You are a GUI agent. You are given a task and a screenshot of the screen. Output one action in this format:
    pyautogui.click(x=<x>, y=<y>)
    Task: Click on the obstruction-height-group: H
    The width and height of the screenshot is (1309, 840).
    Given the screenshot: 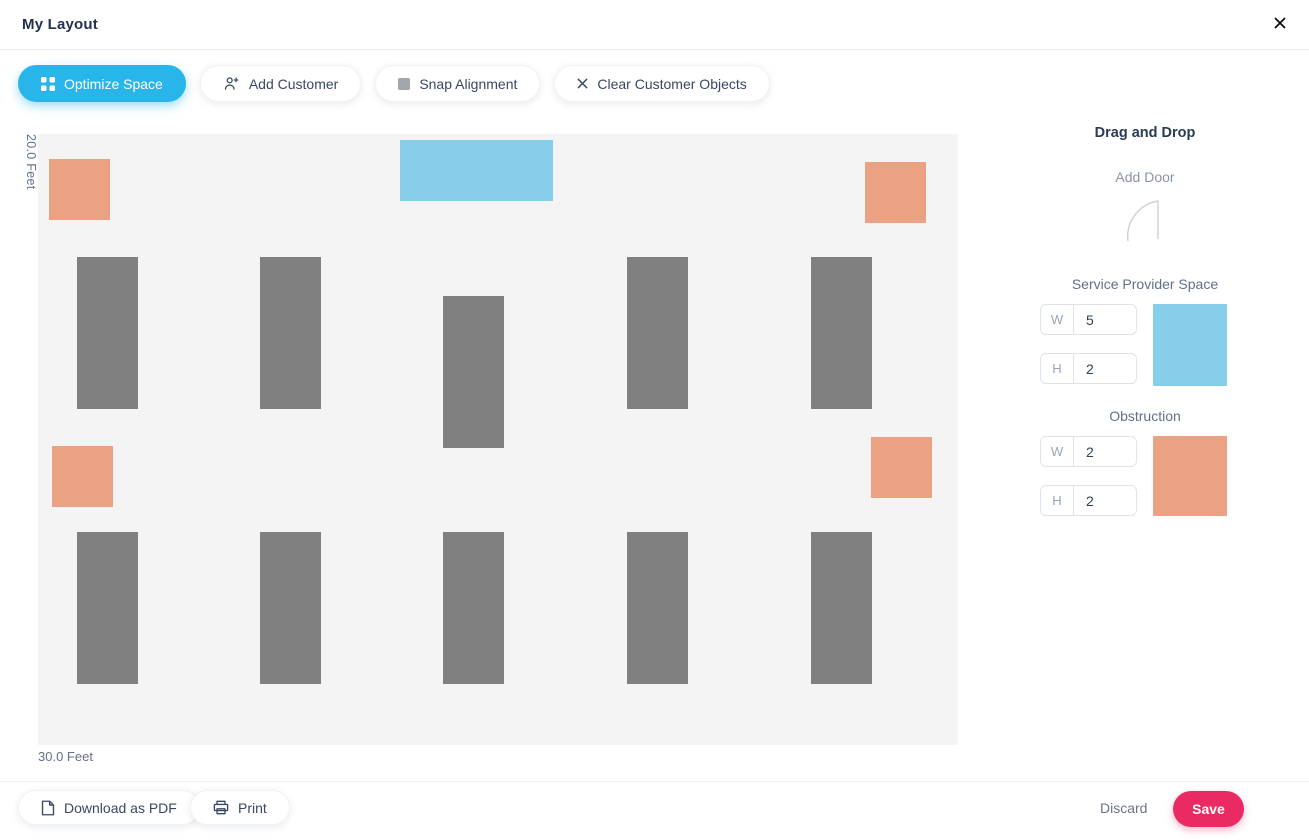 What is the action you would take?
    pyautogui.click(x=1088, y=500)
    